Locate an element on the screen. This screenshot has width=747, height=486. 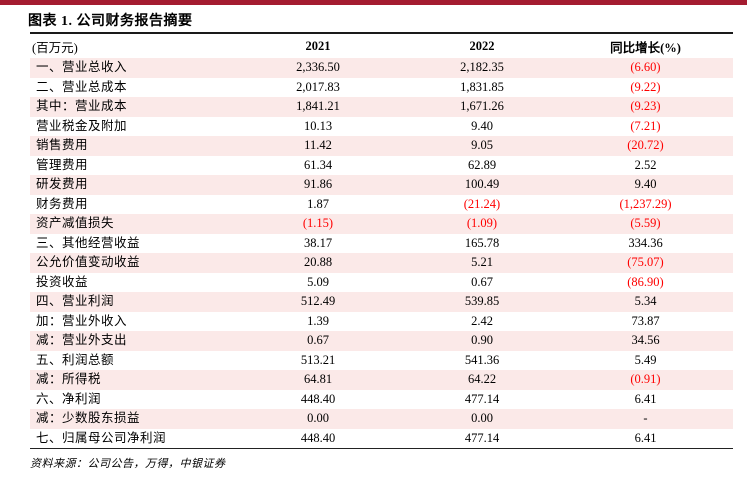
column-header-2021: 2021 is located at coordinates (318, 45).